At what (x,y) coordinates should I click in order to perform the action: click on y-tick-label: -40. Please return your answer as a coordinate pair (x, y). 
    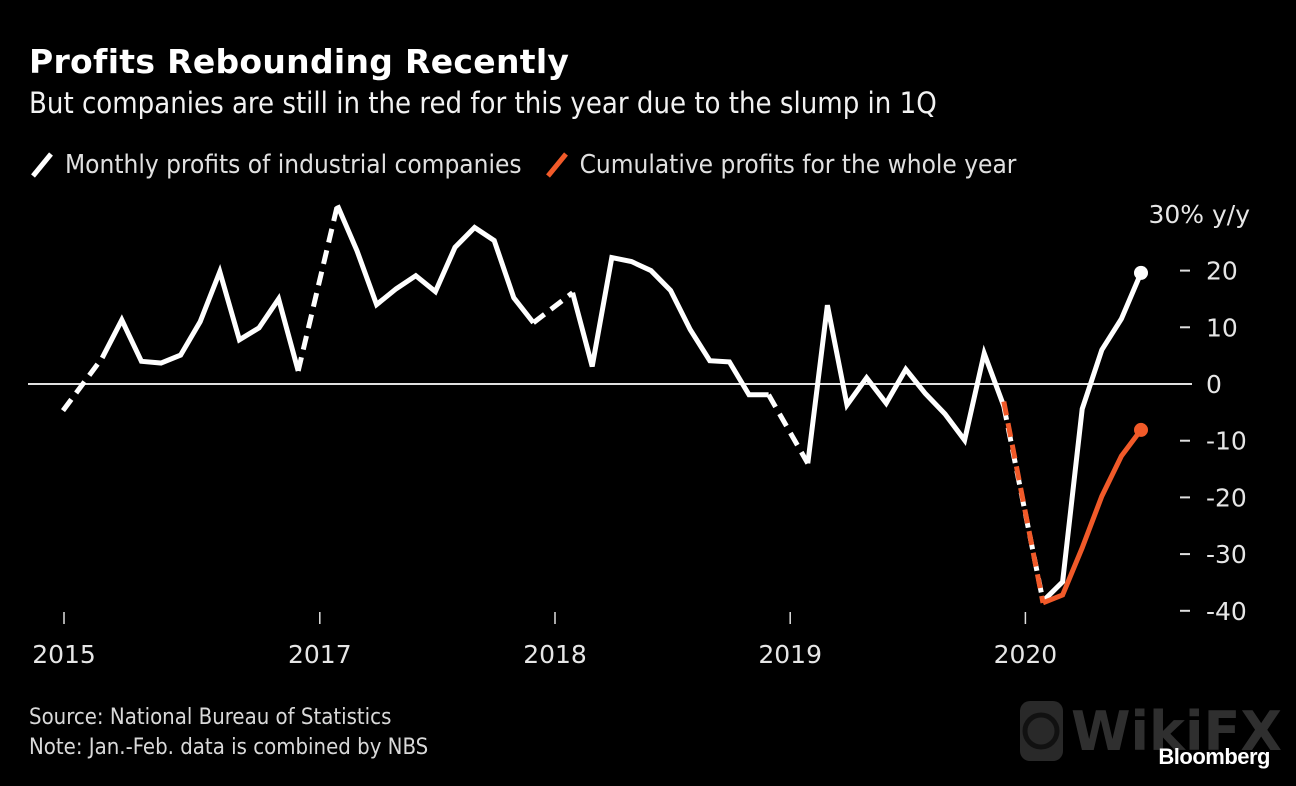
    Looking at the image, I should click on (1226, 611).